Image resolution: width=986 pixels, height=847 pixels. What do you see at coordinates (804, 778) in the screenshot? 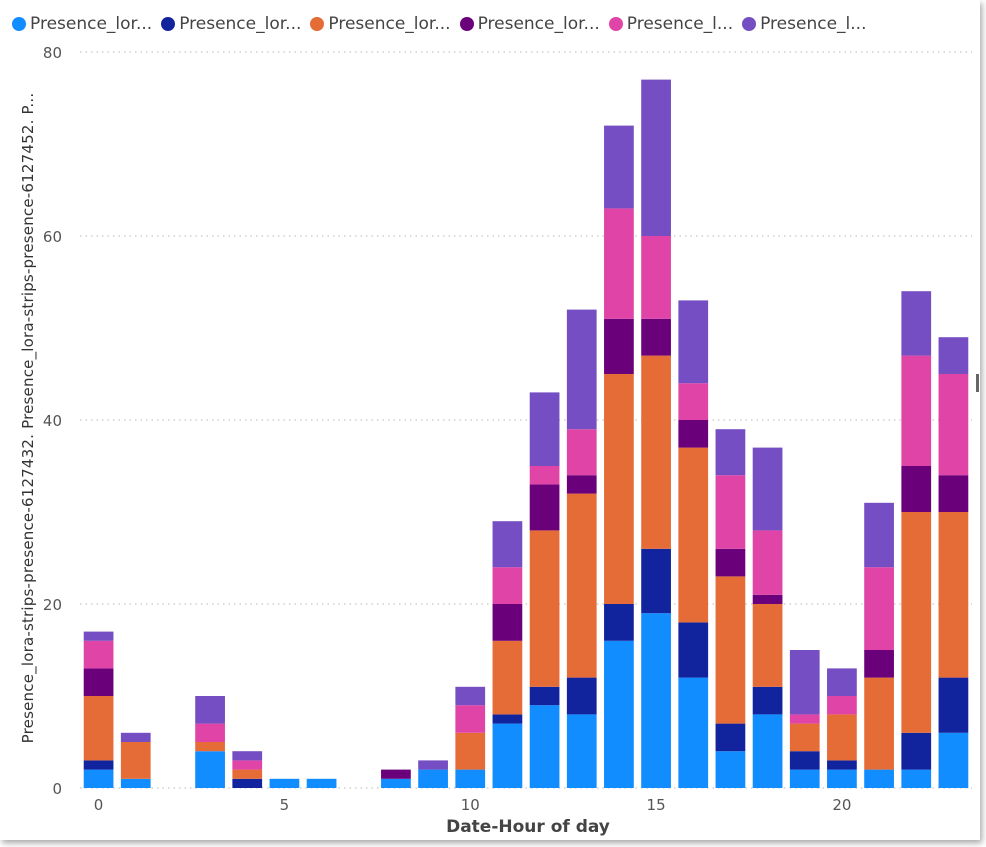
I see `bar-h19-s1` at bounding box center [804, 778].